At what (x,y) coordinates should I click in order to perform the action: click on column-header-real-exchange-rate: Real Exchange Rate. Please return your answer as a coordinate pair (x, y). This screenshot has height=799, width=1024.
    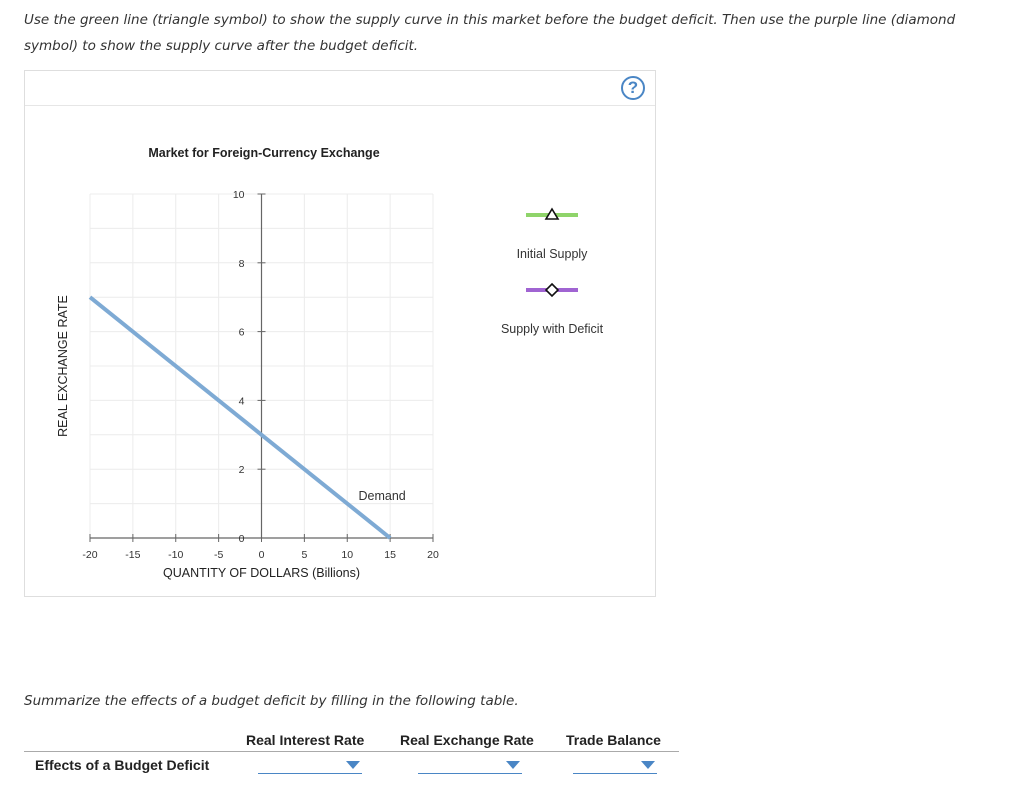
    Looking at the image, I should click on (467, 740).